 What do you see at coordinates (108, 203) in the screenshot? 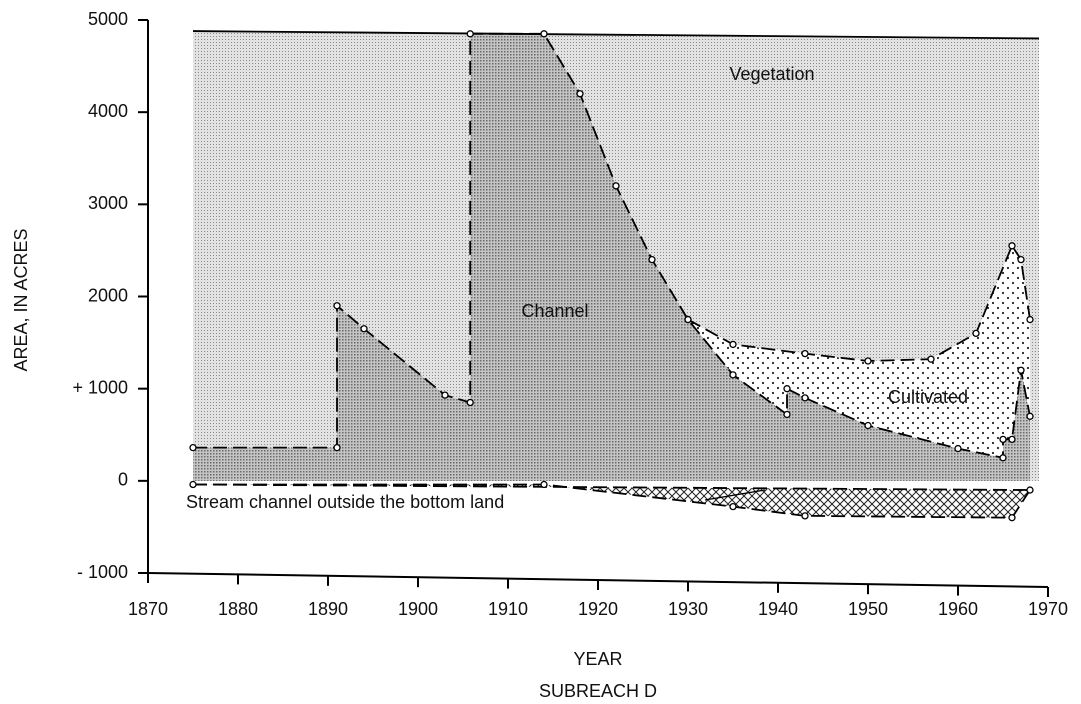
I see `y-tick-label: 3000` at bounding box center [108, 203].